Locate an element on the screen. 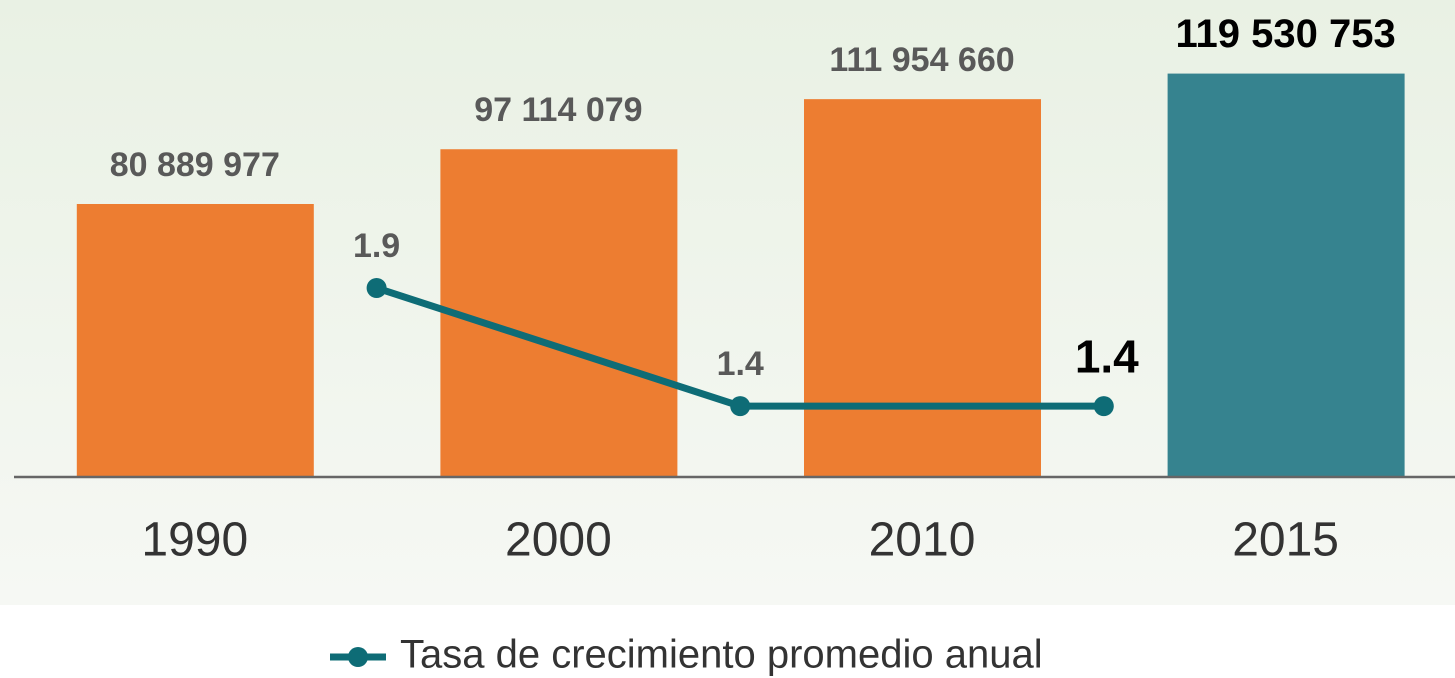 This screenshot has height=678, width=1455. x-tick-label: 2015 is located at coordinates (1285, 540).